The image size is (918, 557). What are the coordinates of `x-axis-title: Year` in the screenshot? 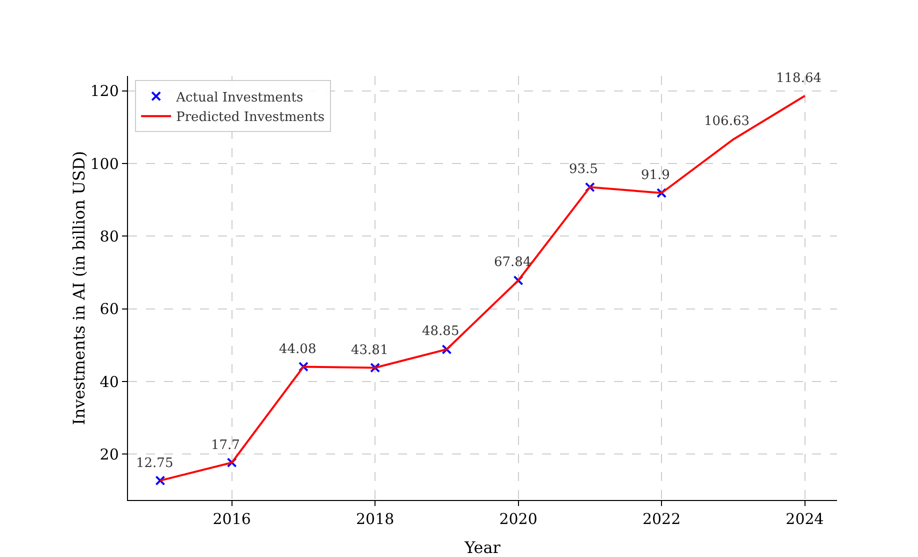 It's located at (482, 547).